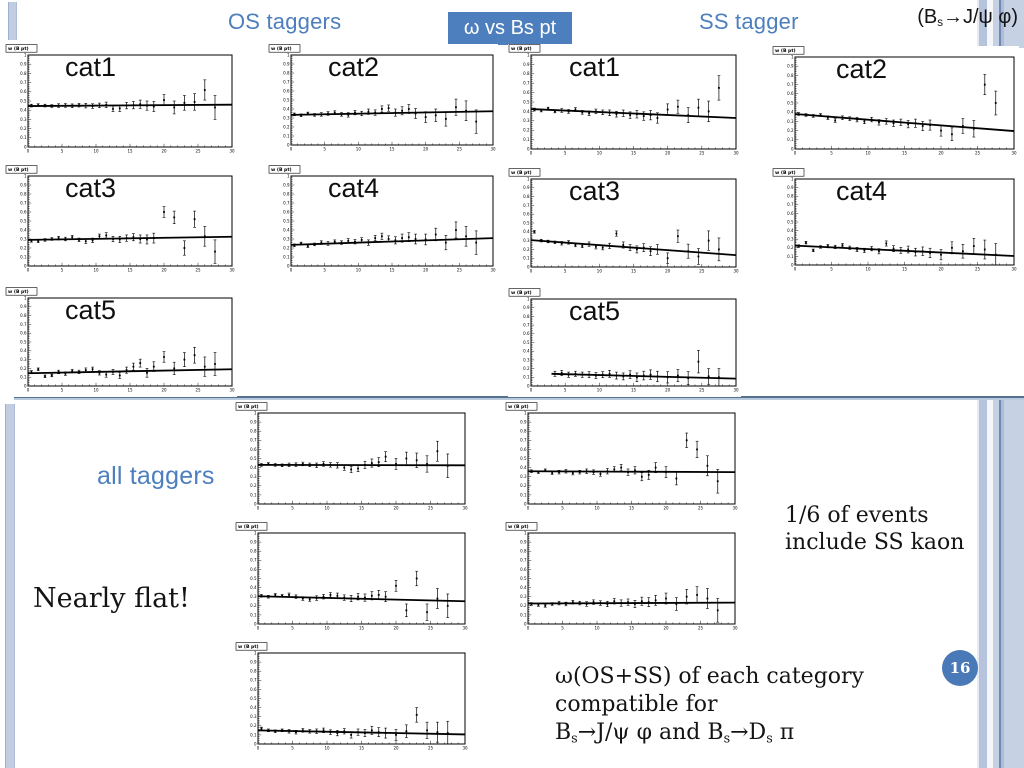 This screenshot has width=1024, height=768. I want to click on right-stripe-decoration-top, so click(1000, 24).